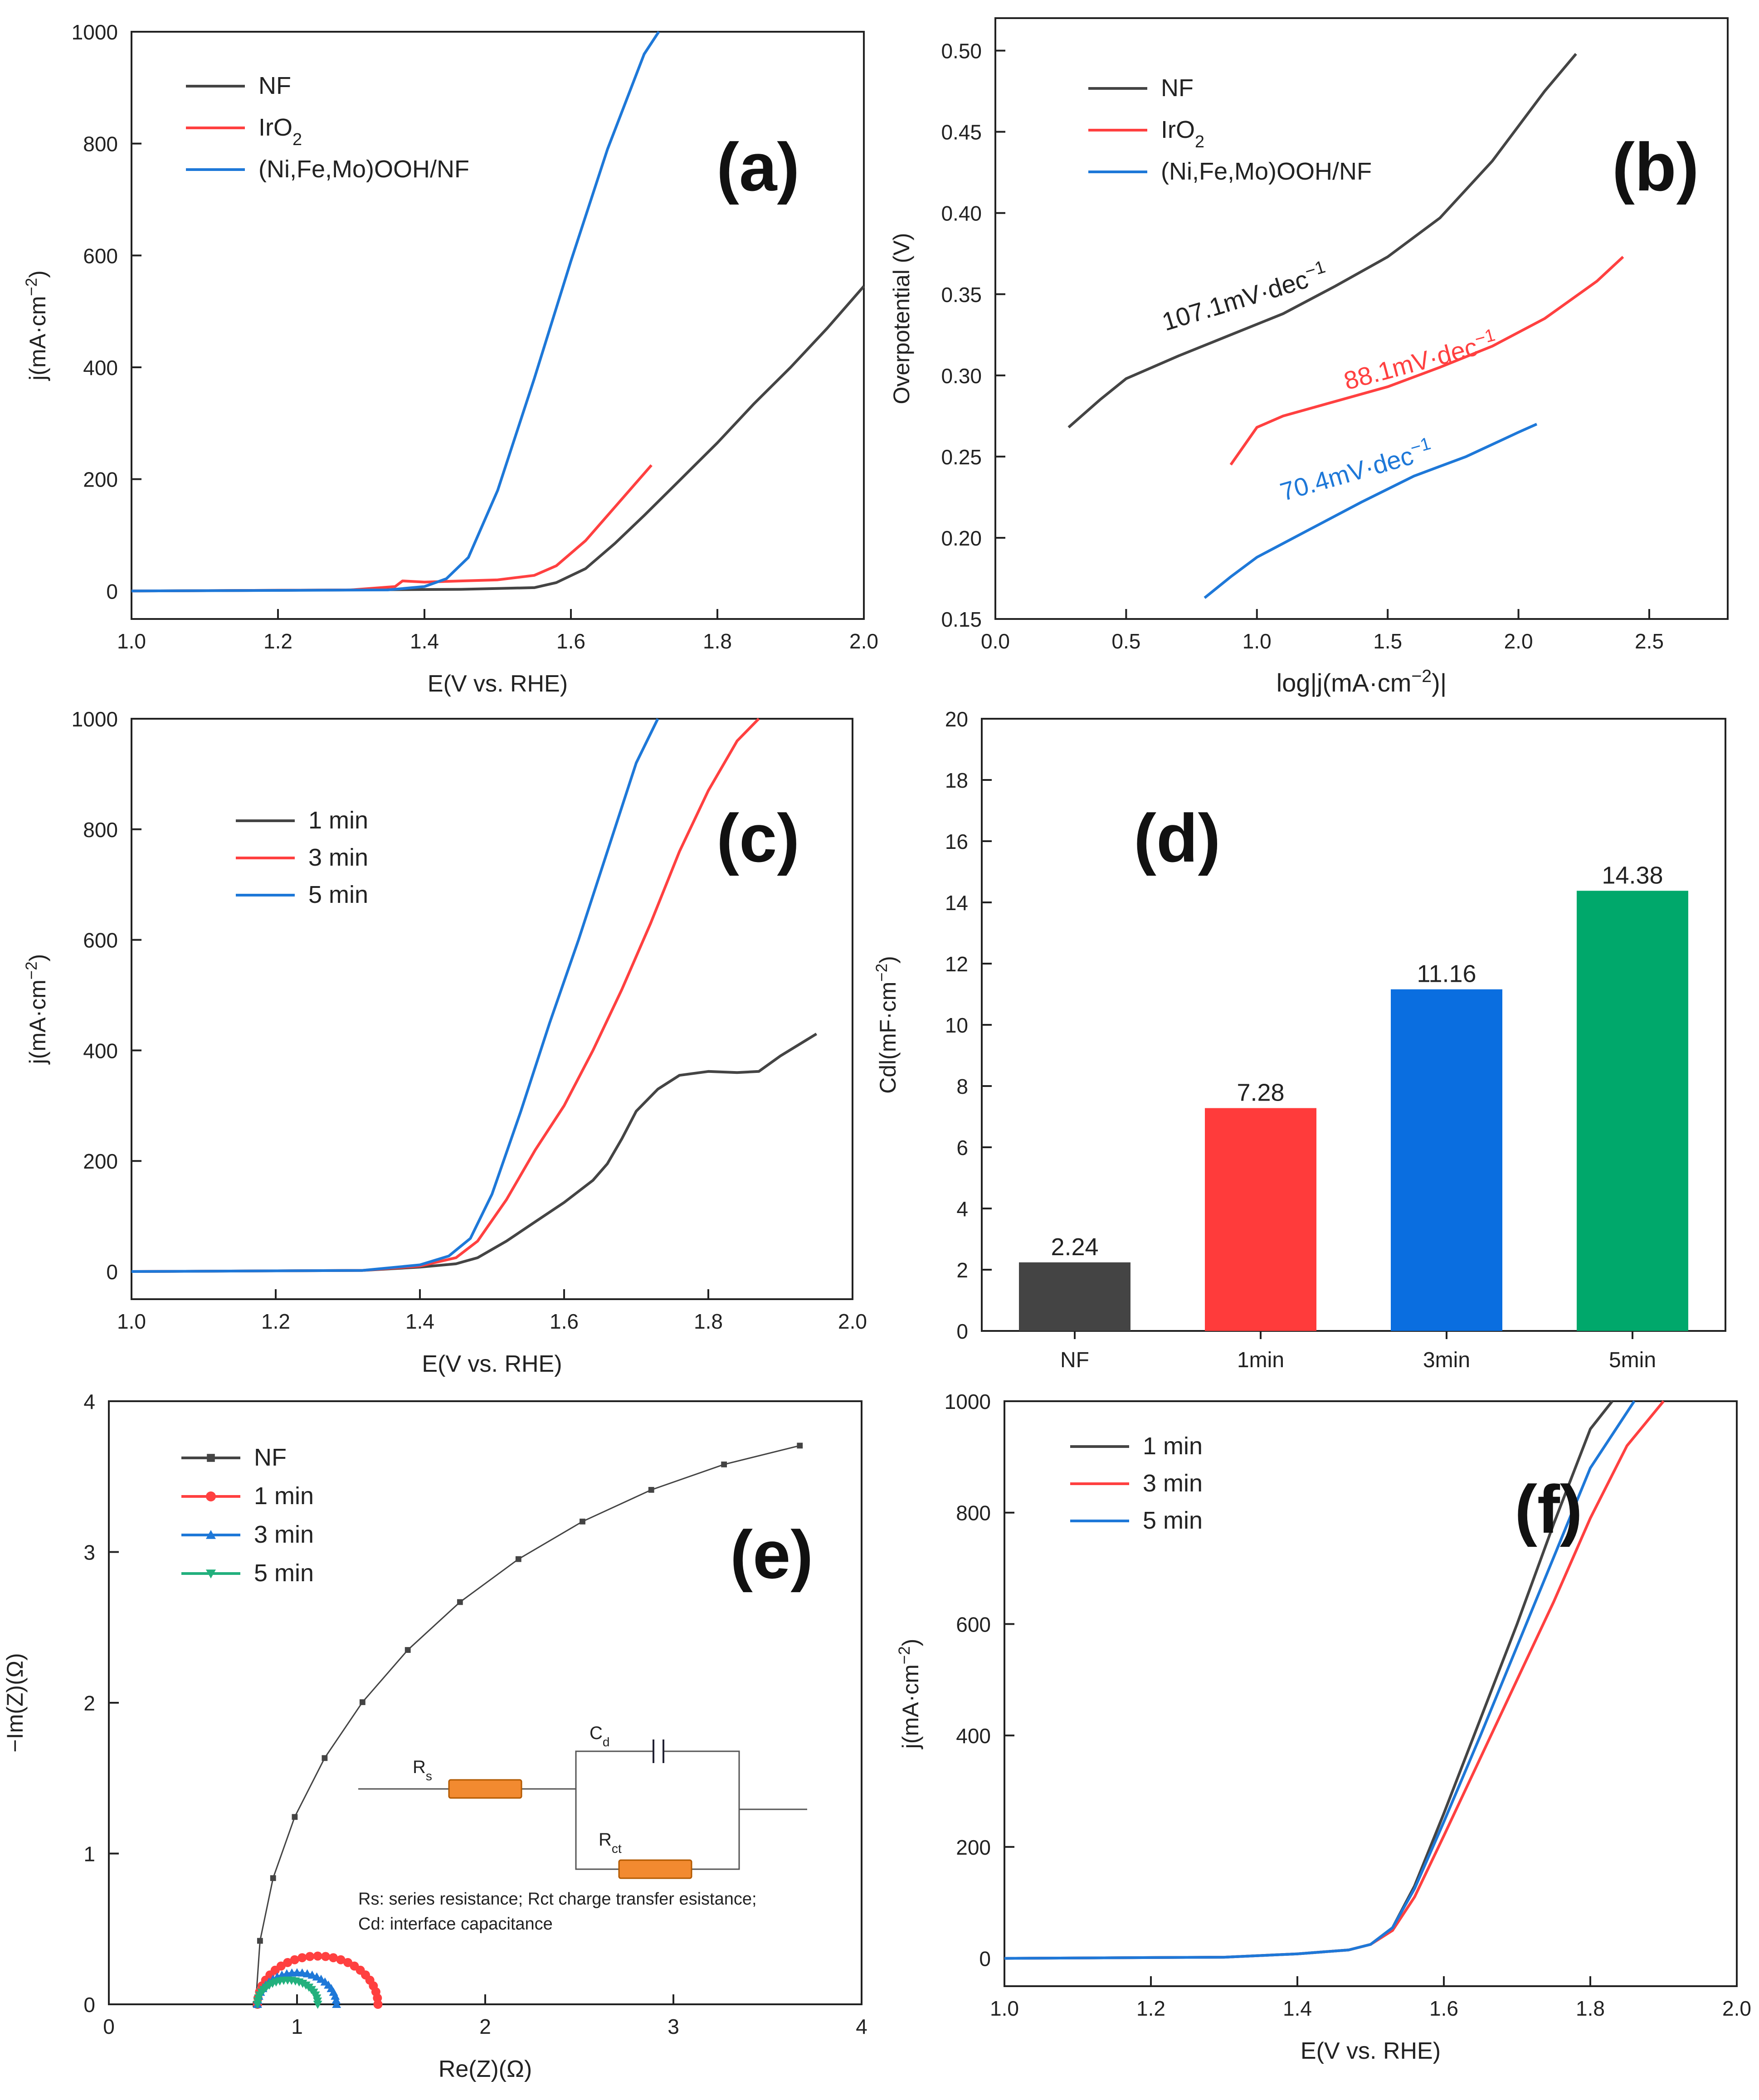 The image size is (1759, 2100). What do you see at coordinates (956, 1025) in the screenshot?
I see `y-tick-label: 10` at bounding box center [956, 1025].